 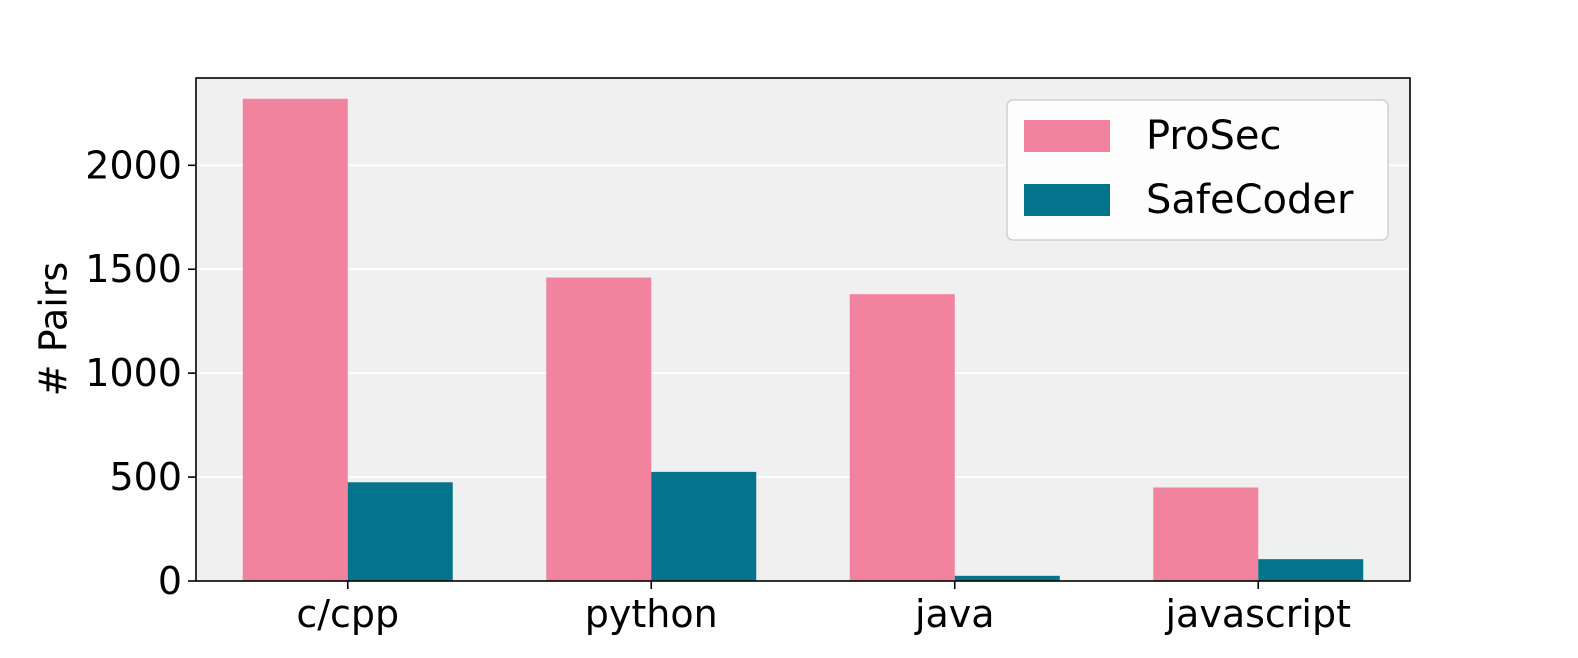 I want to click on bar-safecoder-java, so click(x=1007, y=578).